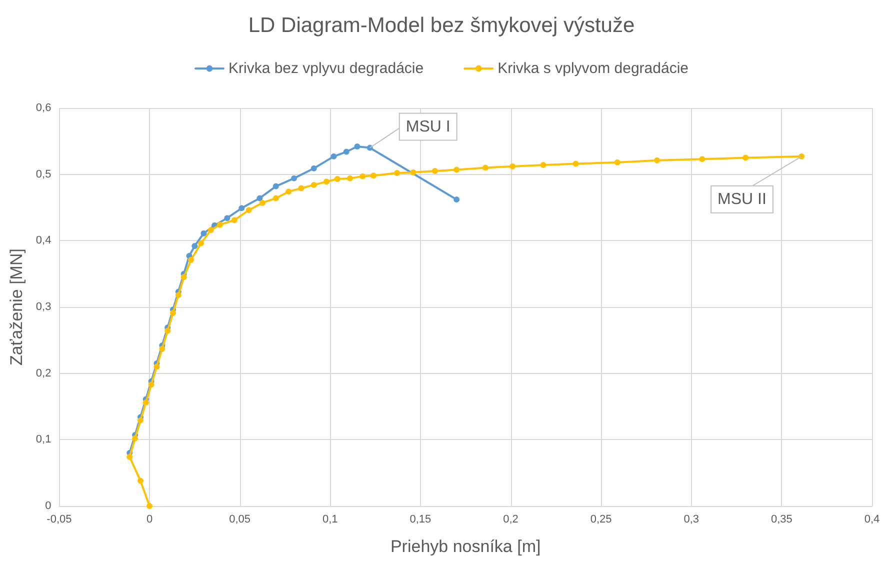  Describe the element at coordinates (742, 199) in the screenshot. I see `annotation: MSU II` at that location.